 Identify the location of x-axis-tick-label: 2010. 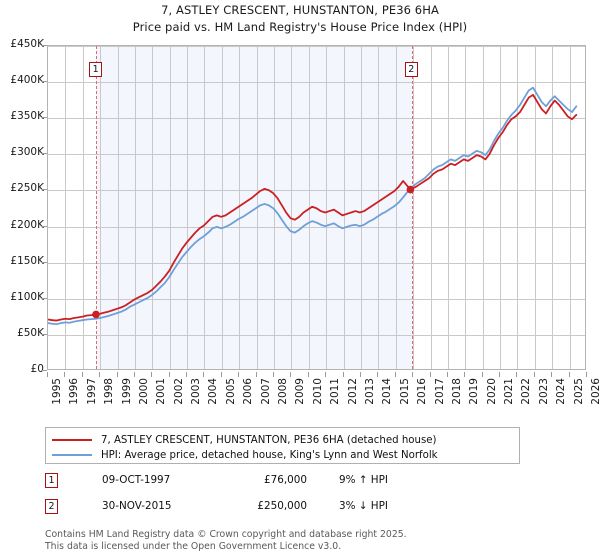
(317, 391).